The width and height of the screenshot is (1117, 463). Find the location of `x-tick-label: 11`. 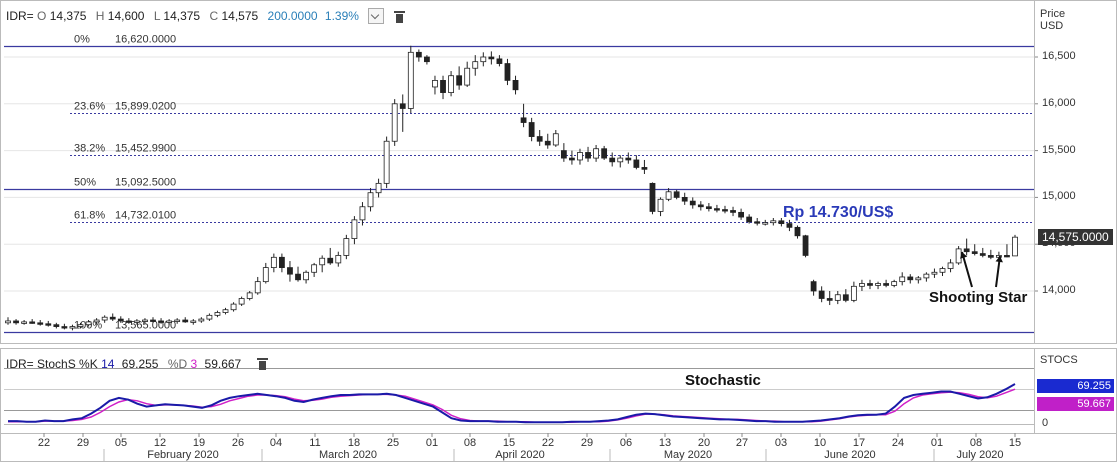

x-tick-label: 11 is located at coordinates (314, 443).